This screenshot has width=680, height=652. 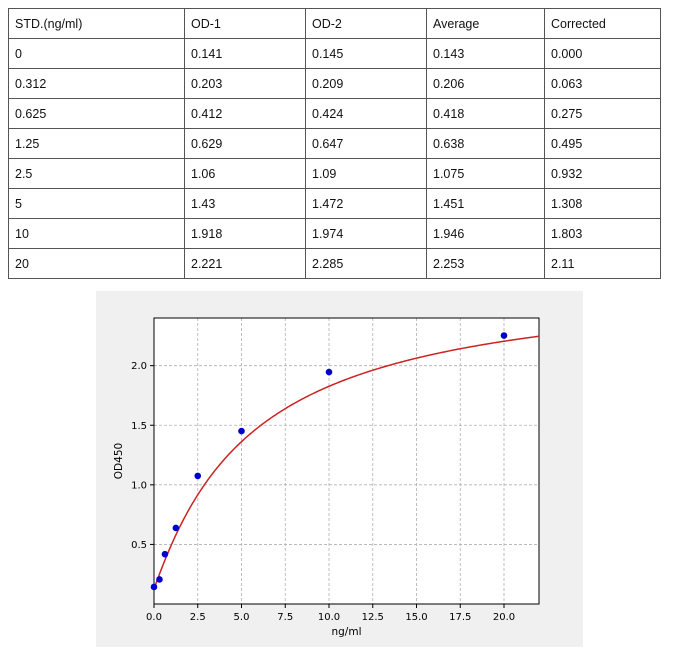 I want to click on table-row: 20 2.221 2.285 2.253 2.11, so click(x=334, y=263).